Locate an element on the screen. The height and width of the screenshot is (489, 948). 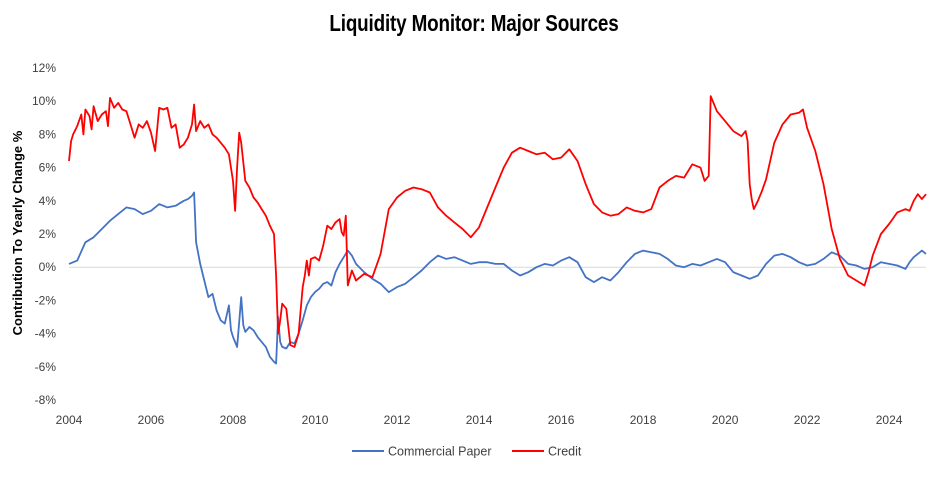
y-axis-ticks: 12% 10% 8% 6% 4% 2% 0% -2% -4% -6% -8% is located at coordinates (44, 234).